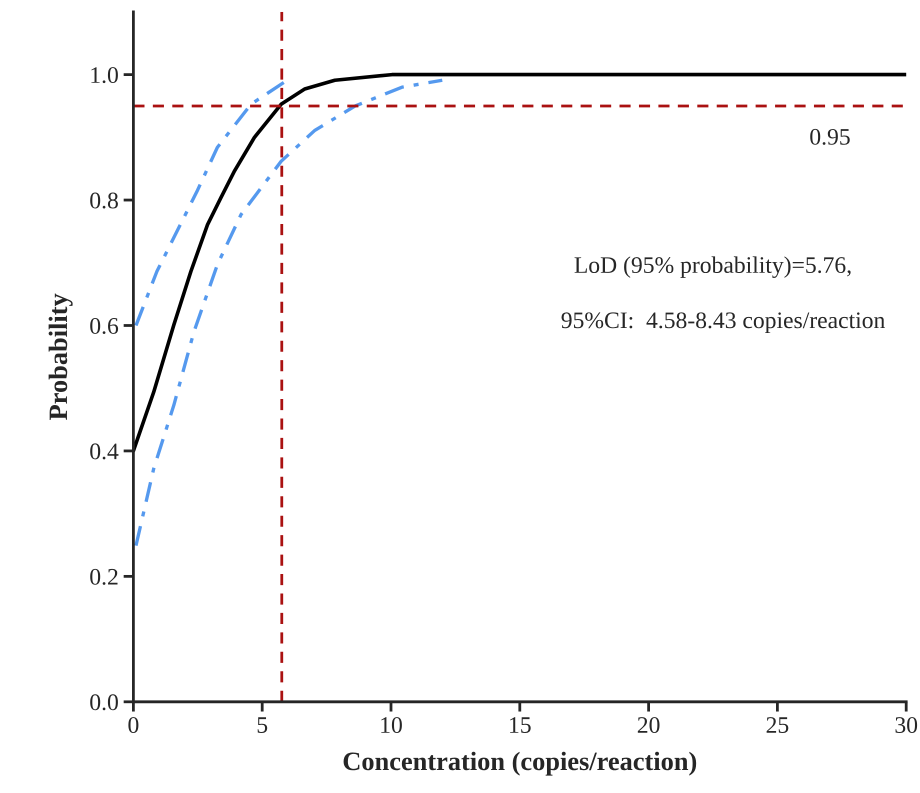 Image resolution: width=920 pixels, height=793 pixels. What do you see at coordinates (60, 357) in the screenshot?
I see `y-axis-title: Probability` at bounding box center [60, 357].